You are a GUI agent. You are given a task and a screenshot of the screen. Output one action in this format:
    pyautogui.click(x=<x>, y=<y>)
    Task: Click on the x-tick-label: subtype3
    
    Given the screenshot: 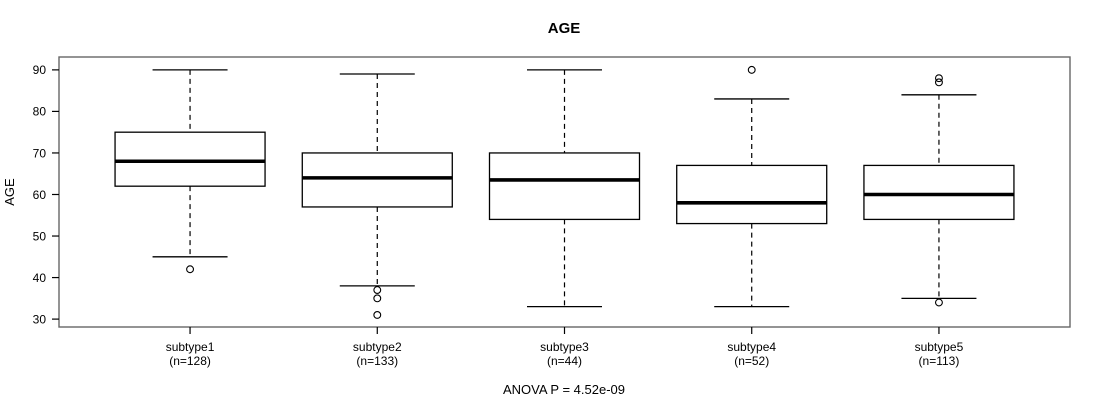 What is the action you would take?
    pyautogui.click(x=564, y=347)
    